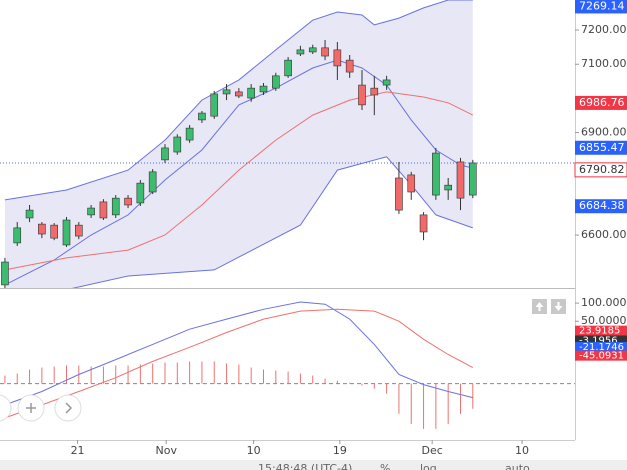  I want to click on y-tick-label: 7200.00, so click(604, 29).